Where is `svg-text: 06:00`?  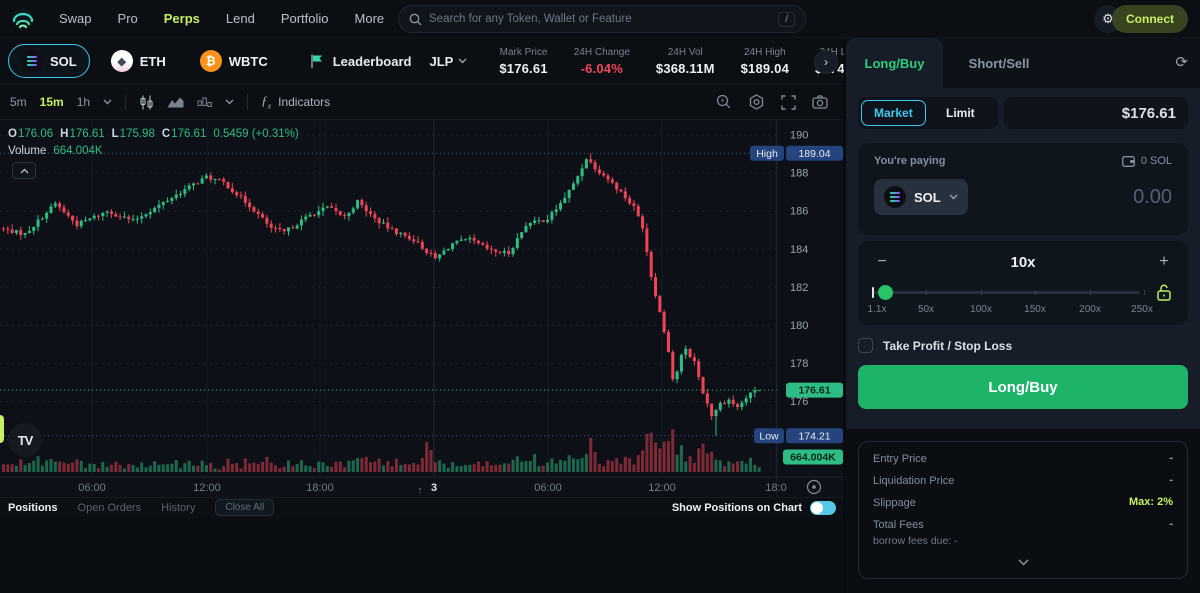
svg-text: 06:00 is located at coordinates (548, 488).